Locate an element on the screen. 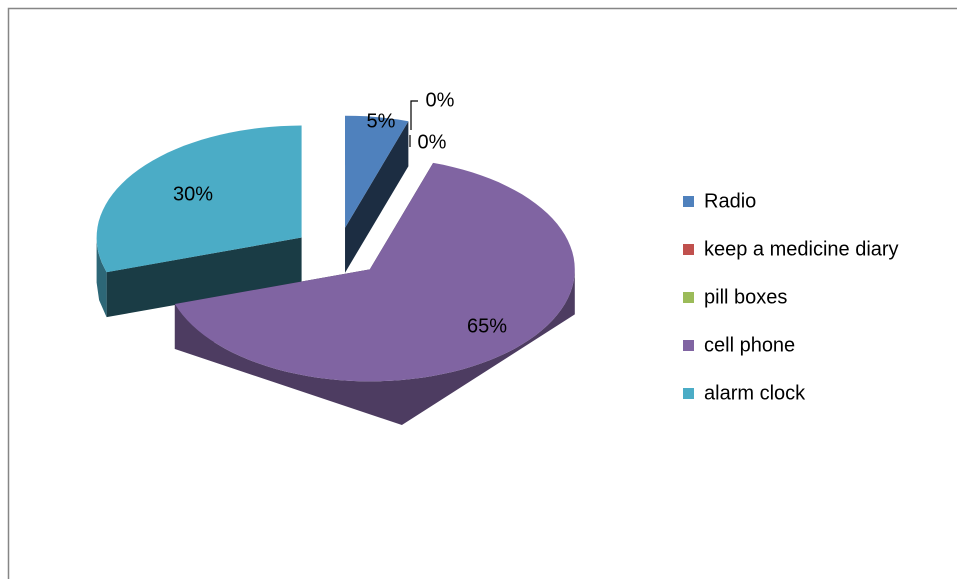  leader-line is located at coordinates (414, 115).